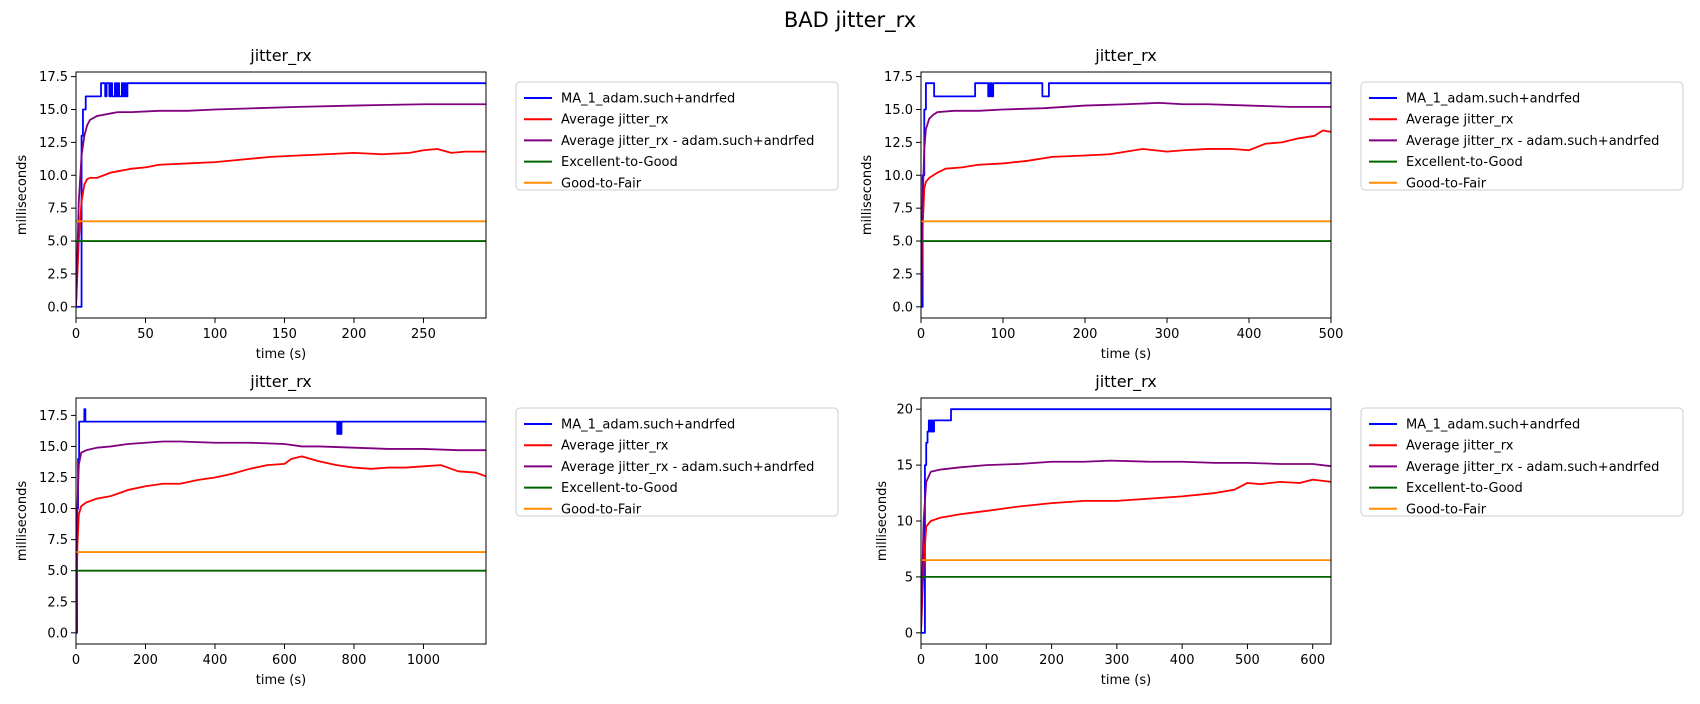  Describe the element at coordinates (76, 334) in the screenshot. I see `x-tick-label: 0` at that location.